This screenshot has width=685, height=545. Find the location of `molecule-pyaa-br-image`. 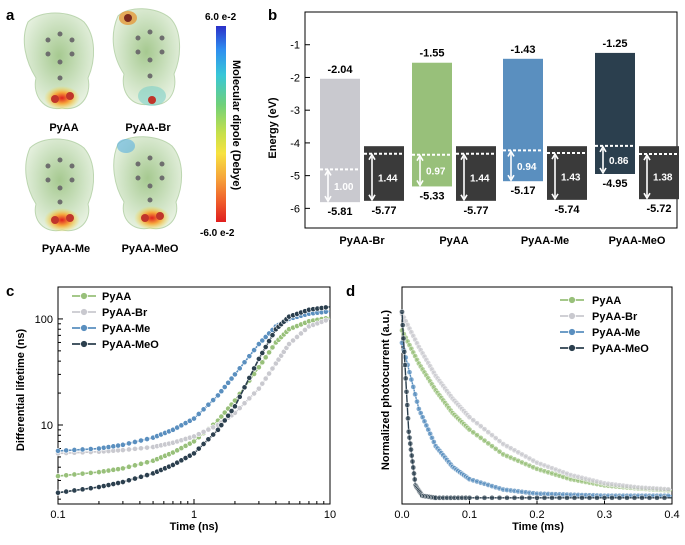

molecule-pyaa-br-image is located at coordinates (146, 57).